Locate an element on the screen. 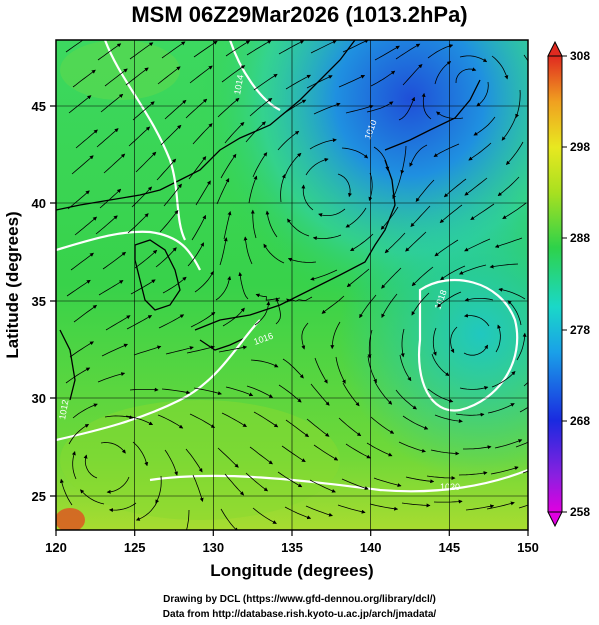 Image resolution: width=599 pixels, height=625 pixels. x-tick-label: 150 is located at coordinates (528, 547).